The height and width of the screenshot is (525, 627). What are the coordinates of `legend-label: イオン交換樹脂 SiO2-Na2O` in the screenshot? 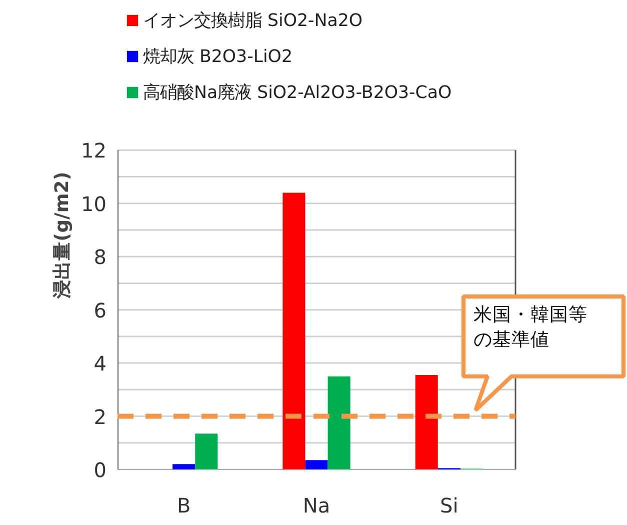 It's located at (252, 21).